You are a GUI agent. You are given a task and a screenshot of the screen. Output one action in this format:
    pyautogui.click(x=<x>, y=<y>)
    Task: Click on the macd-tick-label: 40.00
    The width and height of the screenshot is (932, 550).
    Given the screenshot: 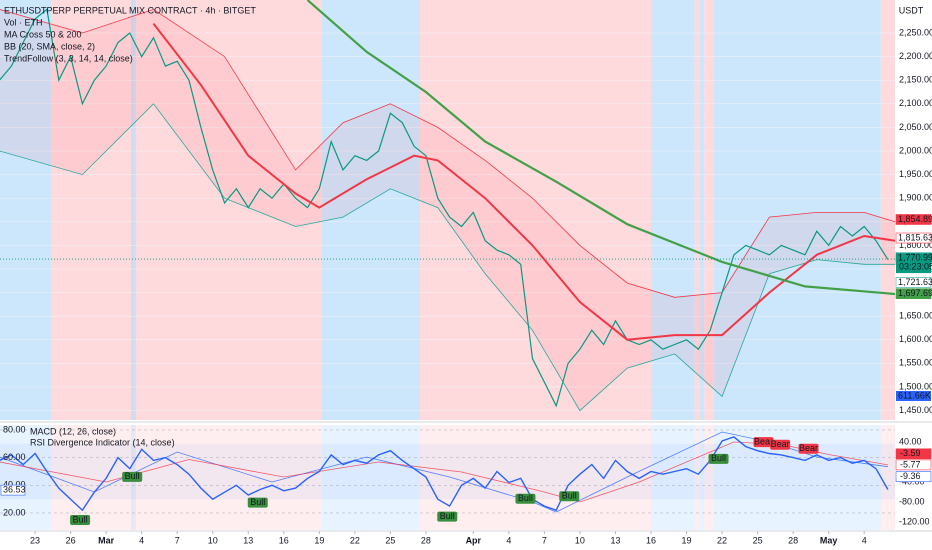 What is the action you would take?
    pyautogui.click(x=910, y=441)
    